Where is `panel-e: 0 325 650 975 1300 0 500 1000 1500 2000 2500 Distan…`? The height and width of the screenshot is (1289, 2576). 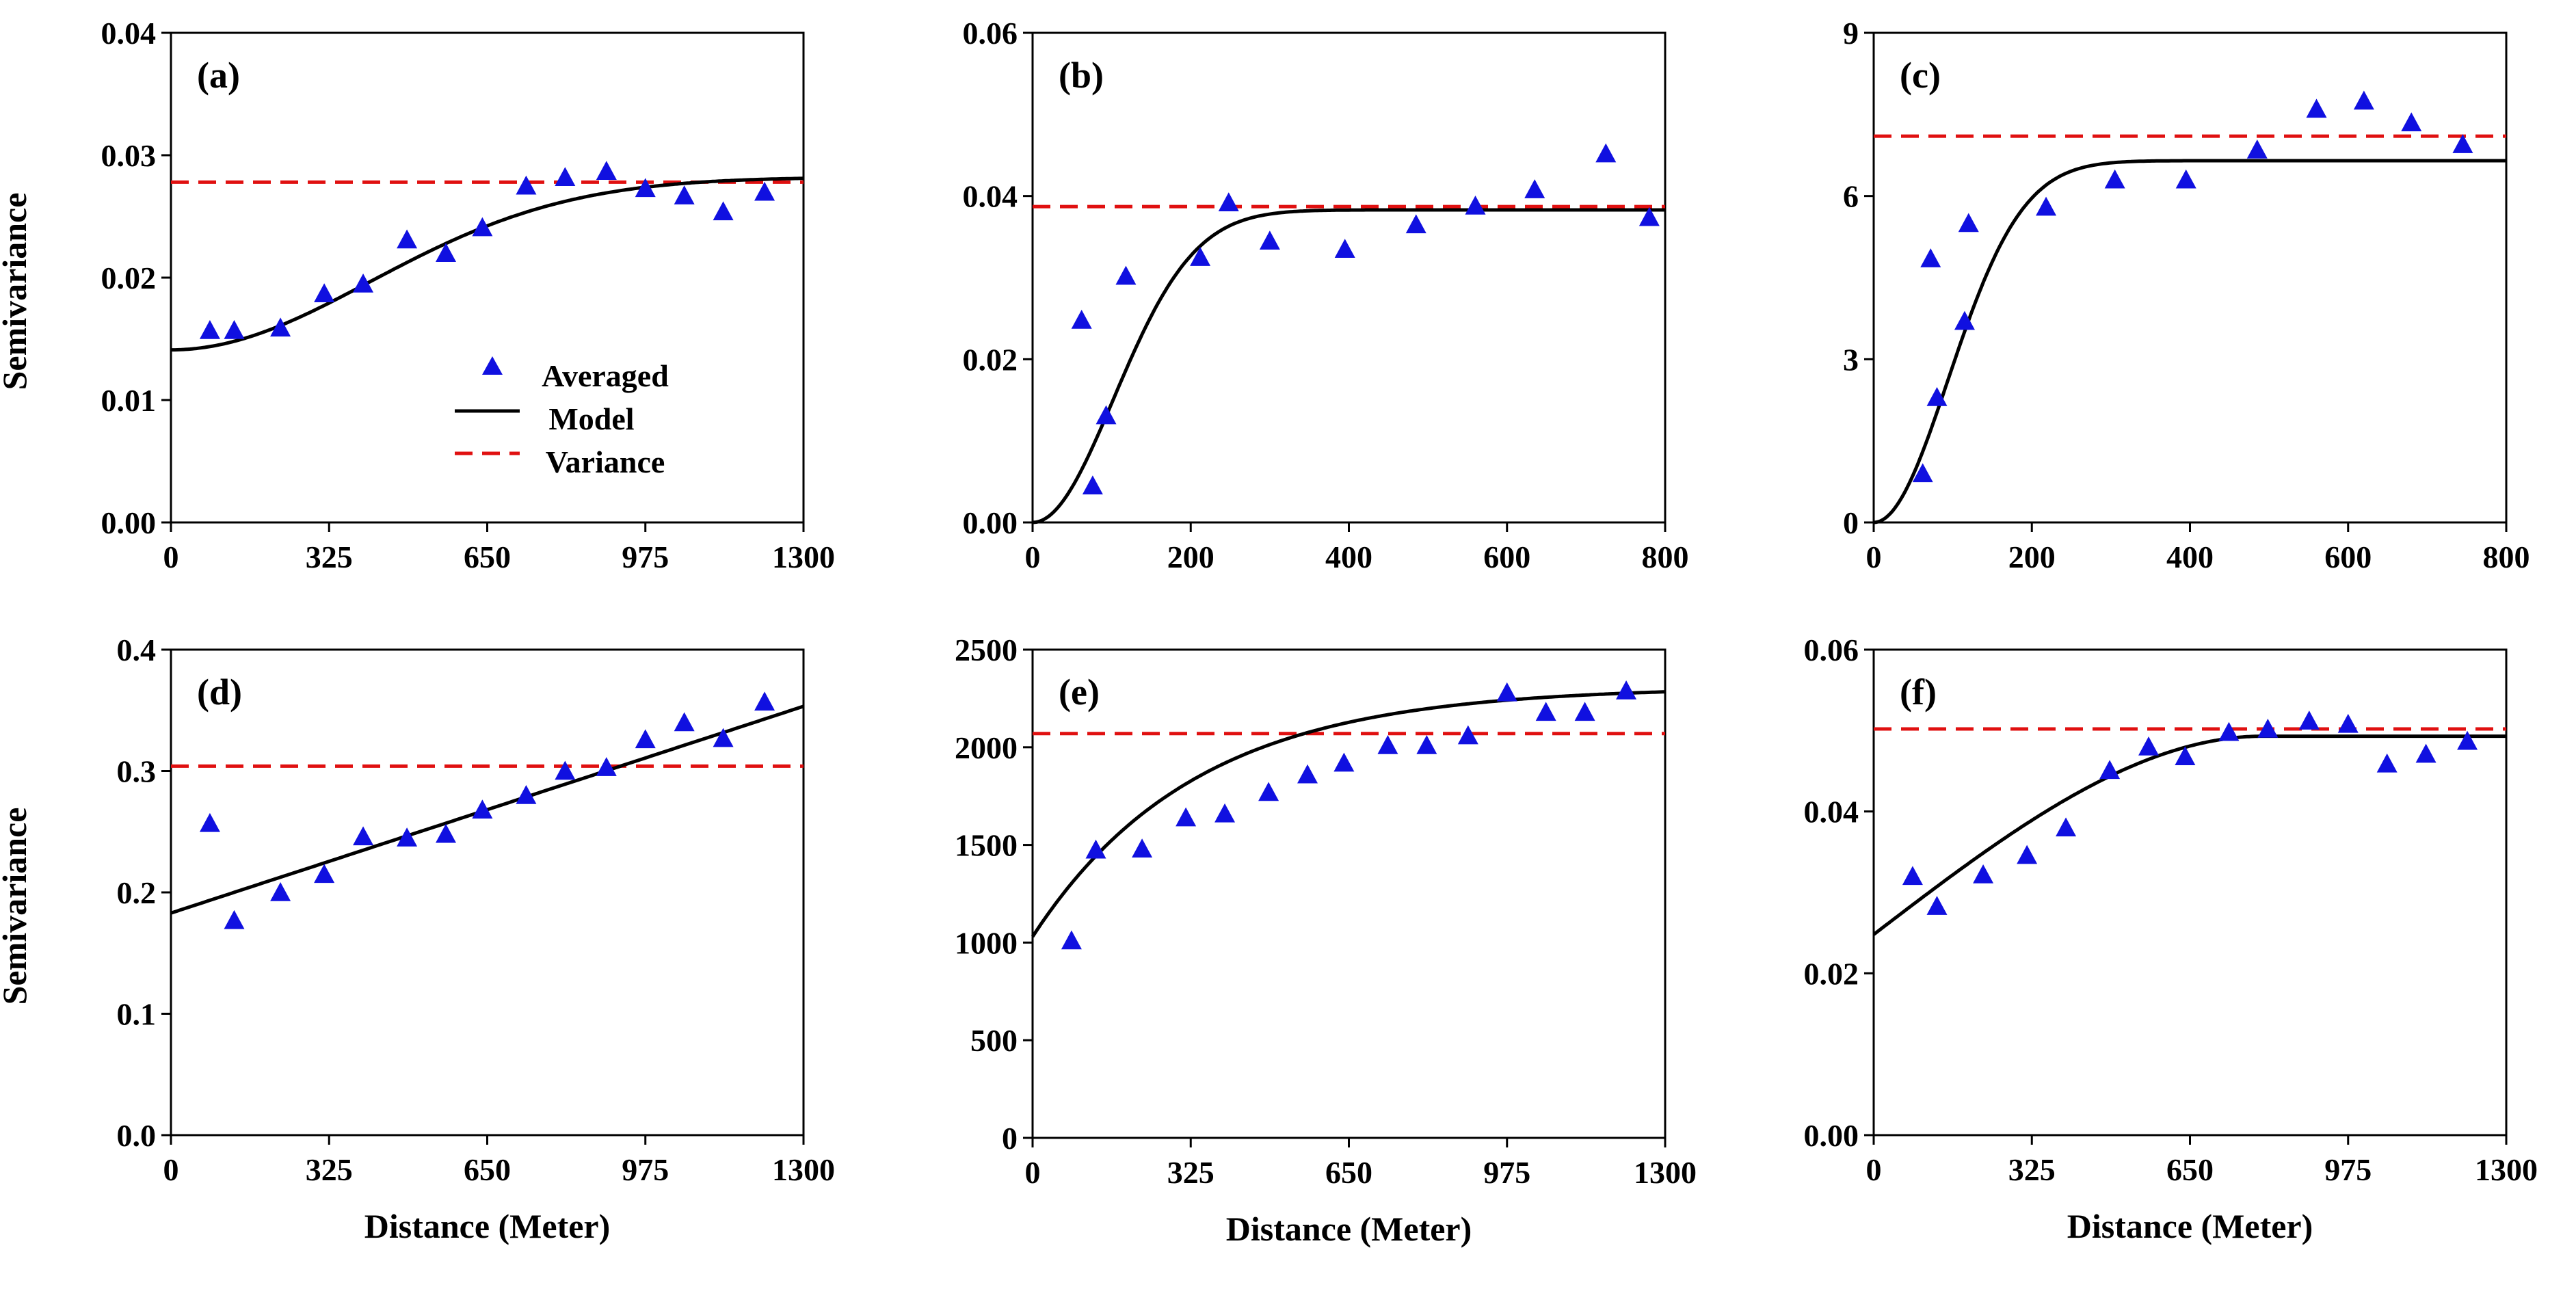
panel-e: 0 325 650 975 1300 0 500 1000 1500 2000 2500 Distan… is located at coordinates (1326, 941).